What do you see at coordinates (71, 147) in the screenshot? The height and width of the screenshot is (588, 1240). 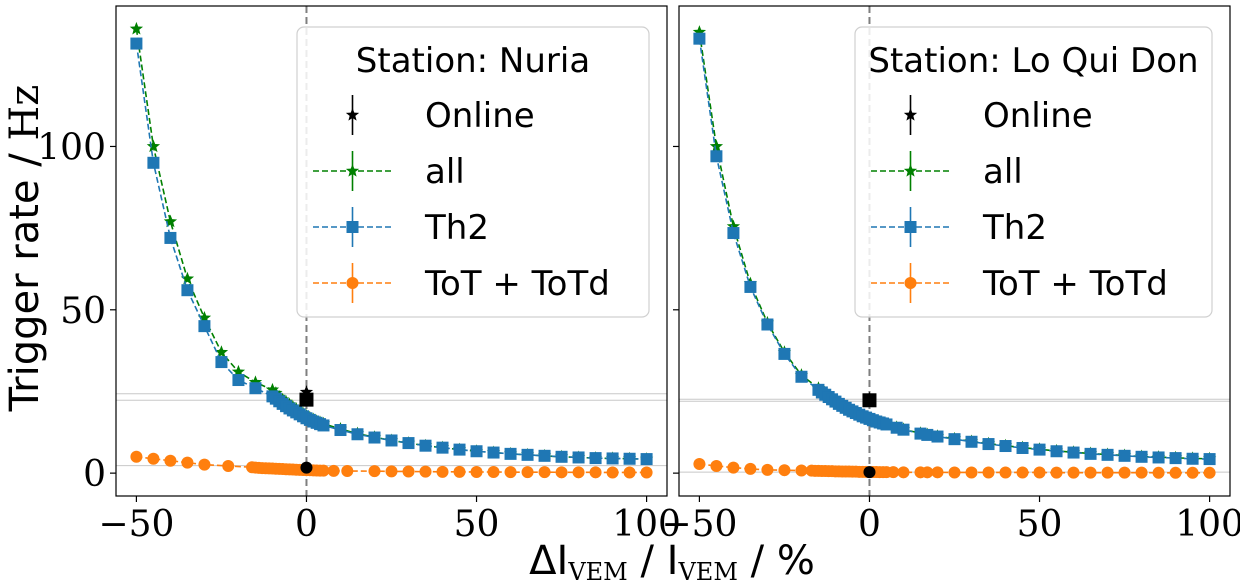 I see `y-tick-label: 100` at bounding box center [71, 147].